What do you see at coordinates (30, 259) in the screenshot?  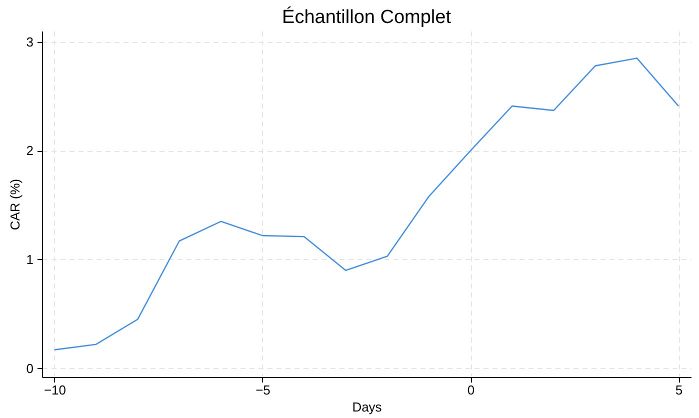 I see `y-tick-label: 1` at bounding box center [30, 259].